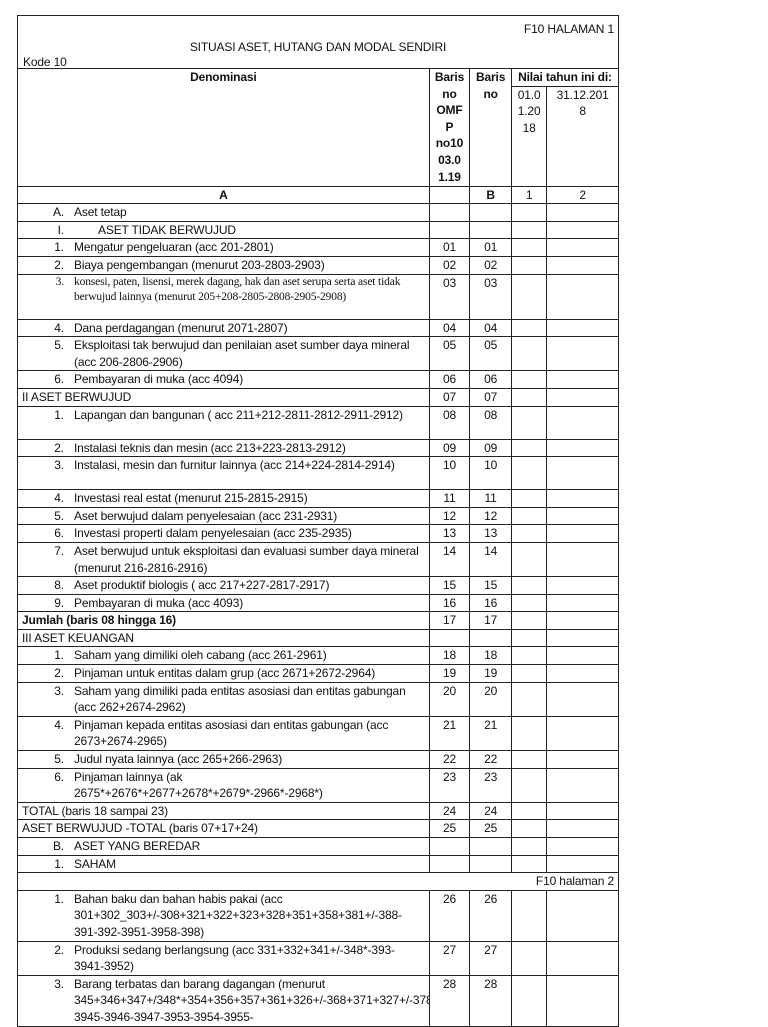 The image size is (768, 1027). What do you see at coordinates (178, 759) in the screenshot?
I see `row-text: Judul nyata lainnya (acc 265+266-2963)` at bounding box center [178, 759].